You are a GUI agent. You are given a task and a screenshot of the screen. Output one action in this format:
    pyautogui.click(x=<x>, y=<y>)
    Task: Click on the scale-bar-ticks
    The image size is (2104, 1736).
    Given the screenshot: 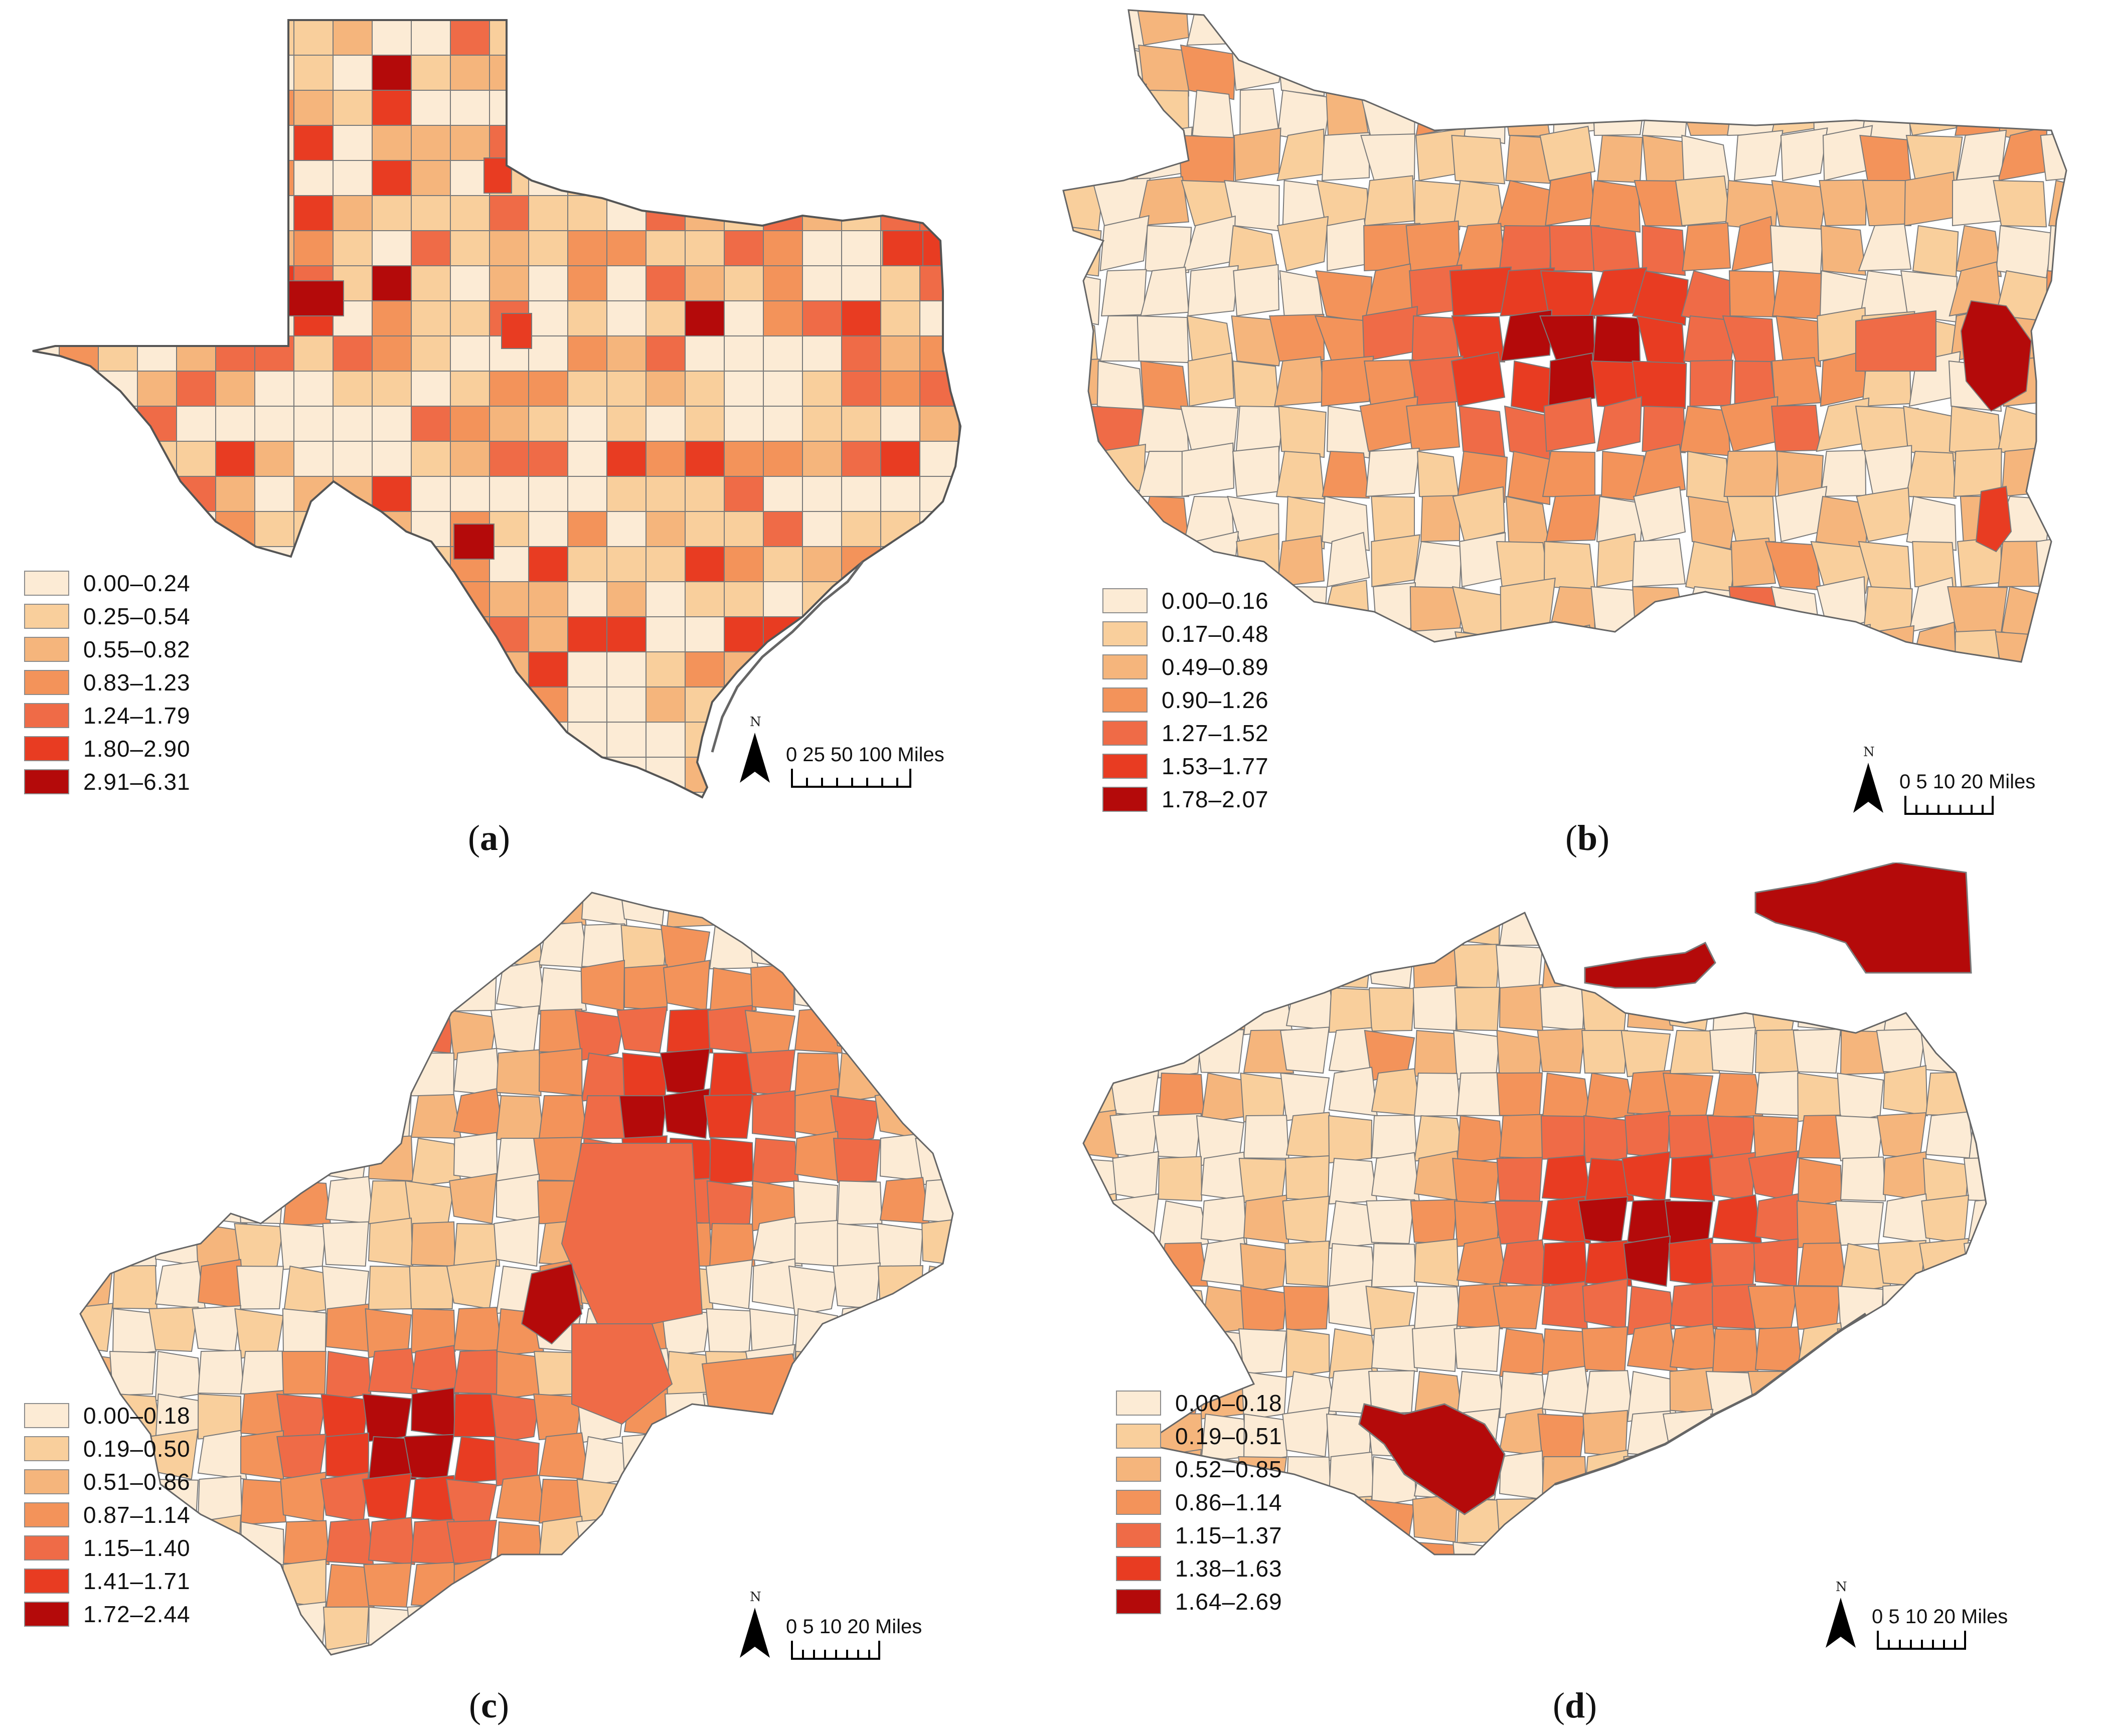 What is the action you would take?
    pyautogui.click(x=851, y=778)
    